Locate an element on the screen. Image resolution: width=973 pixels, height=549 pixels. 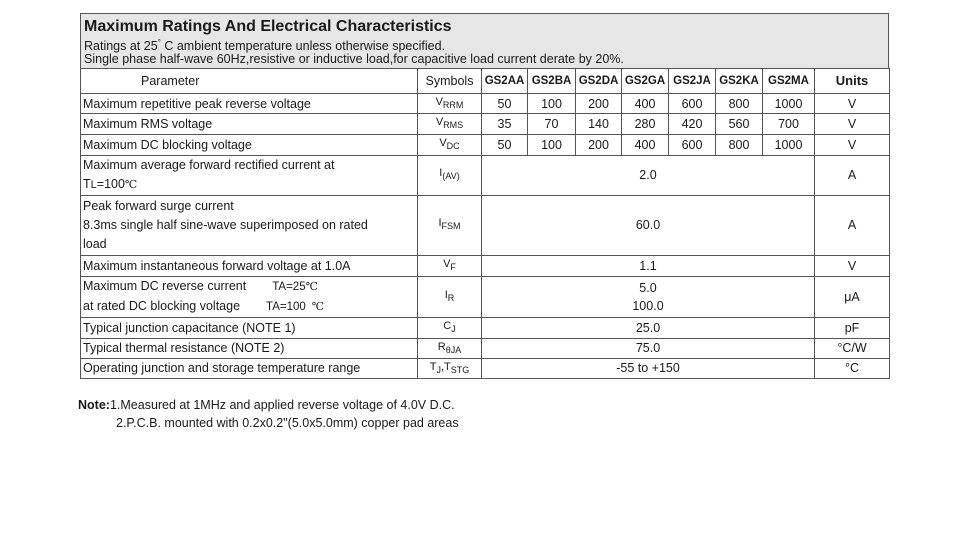
unit-cell: A is located at coordinates (852, 175).